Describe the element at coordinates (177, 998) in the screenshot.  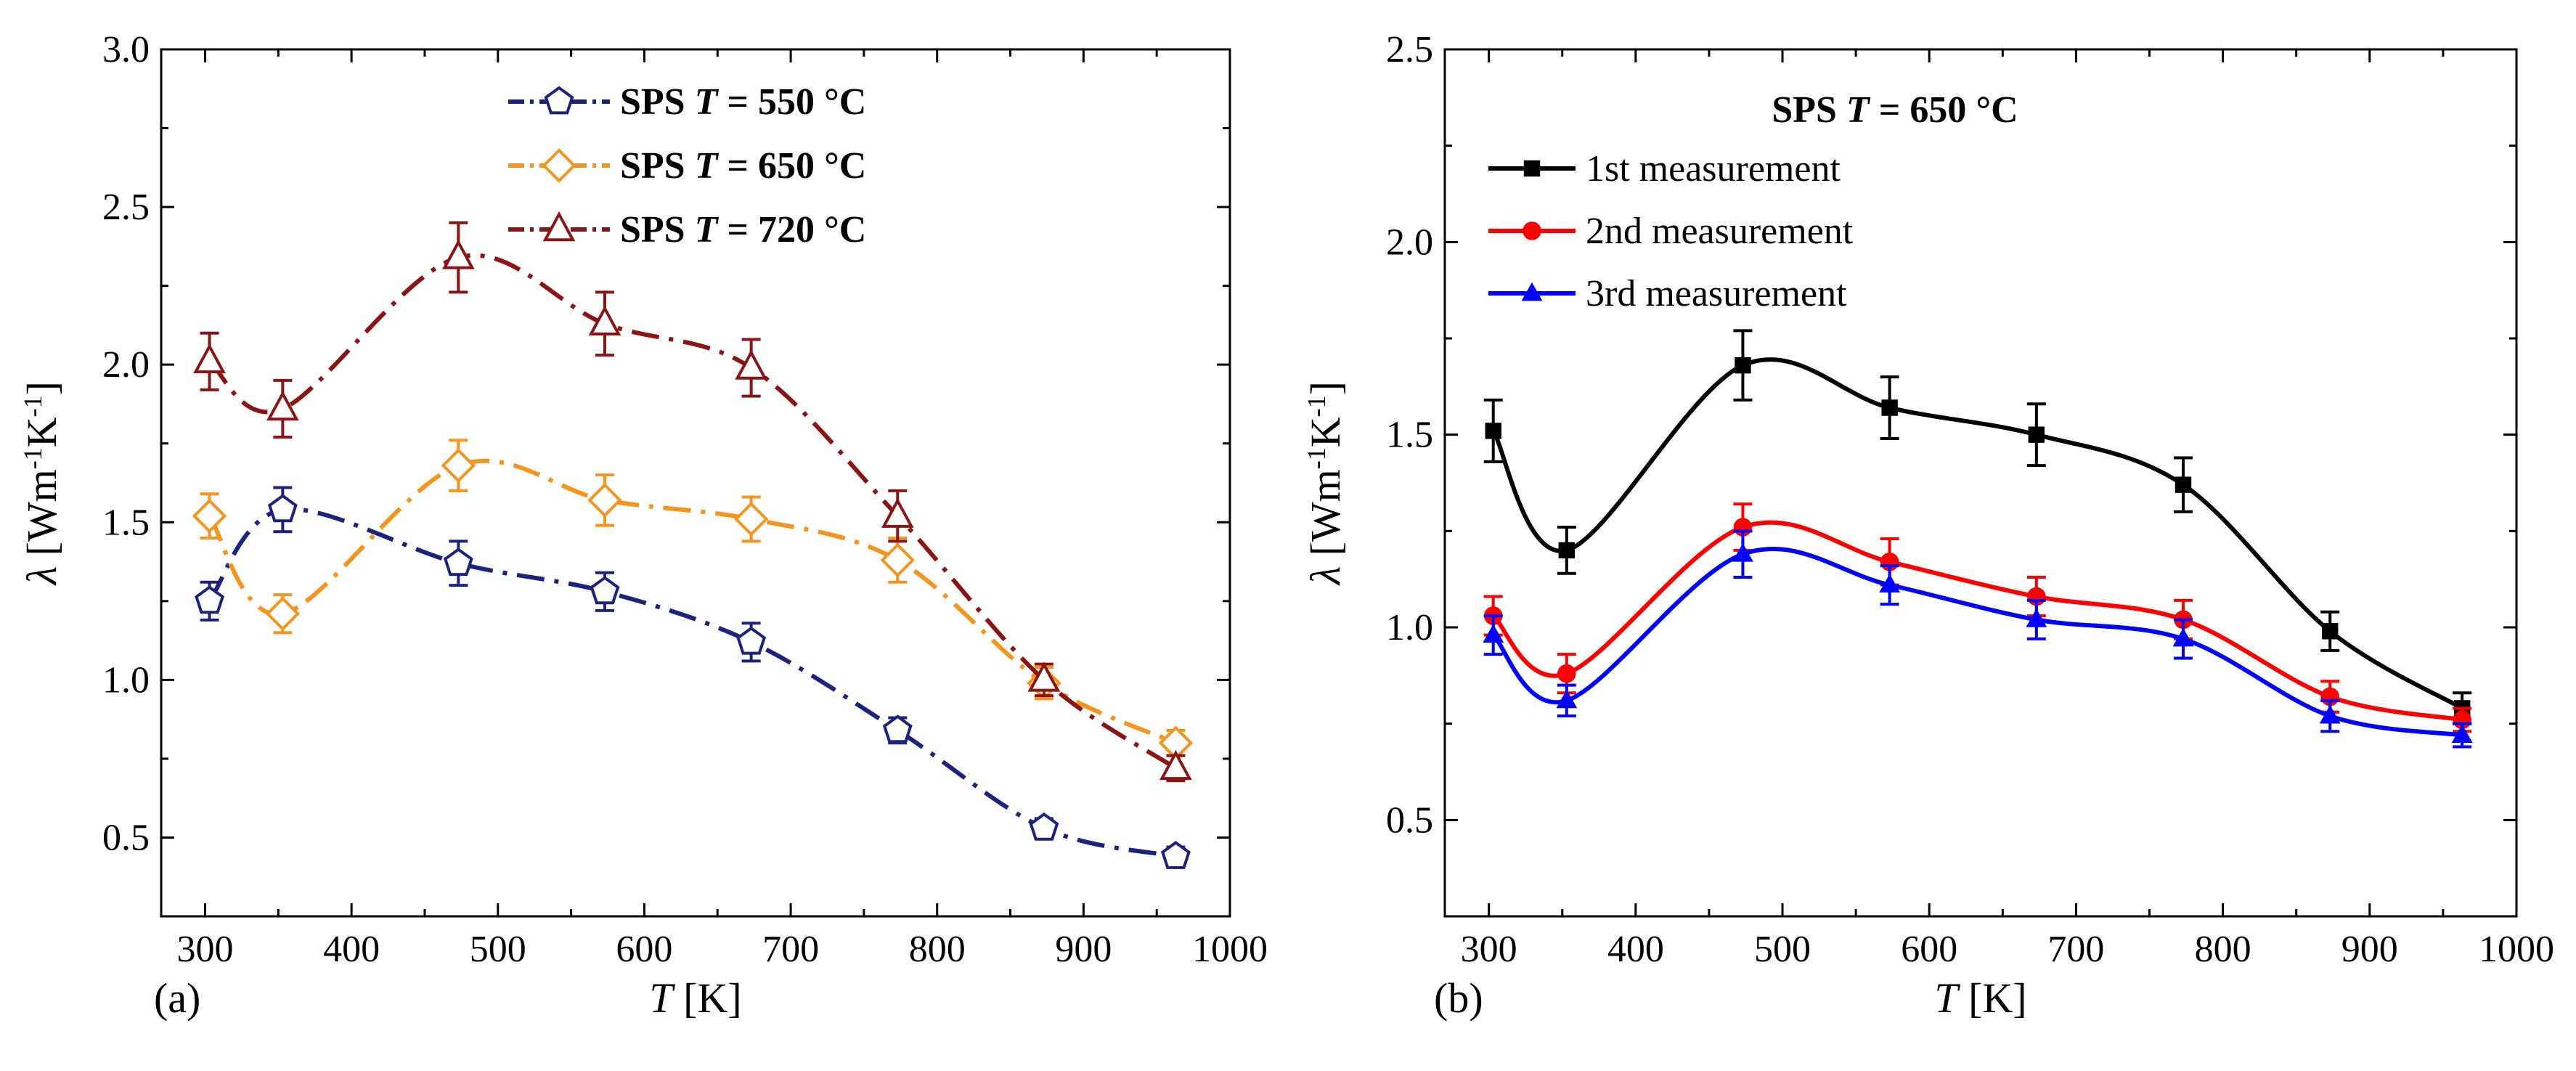
I see `panel-label: (a)` at that location.